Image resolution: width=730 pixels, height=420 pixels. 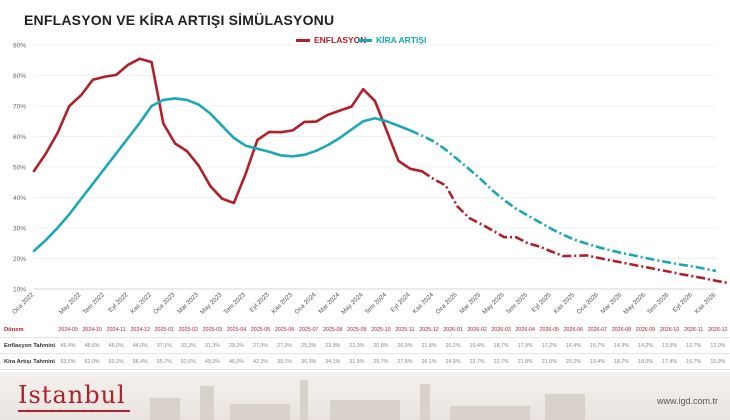 I want to click on table-cell-period: 2025-12, so click(x=428, y=330).